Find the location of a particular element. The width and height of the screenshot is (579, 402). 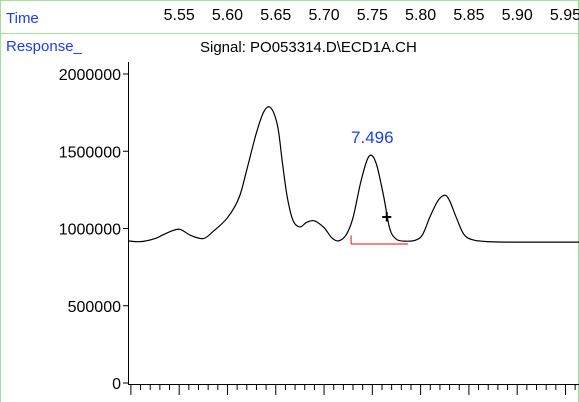

x-tick-label: 5.75 is located at coordinates (372, 15).